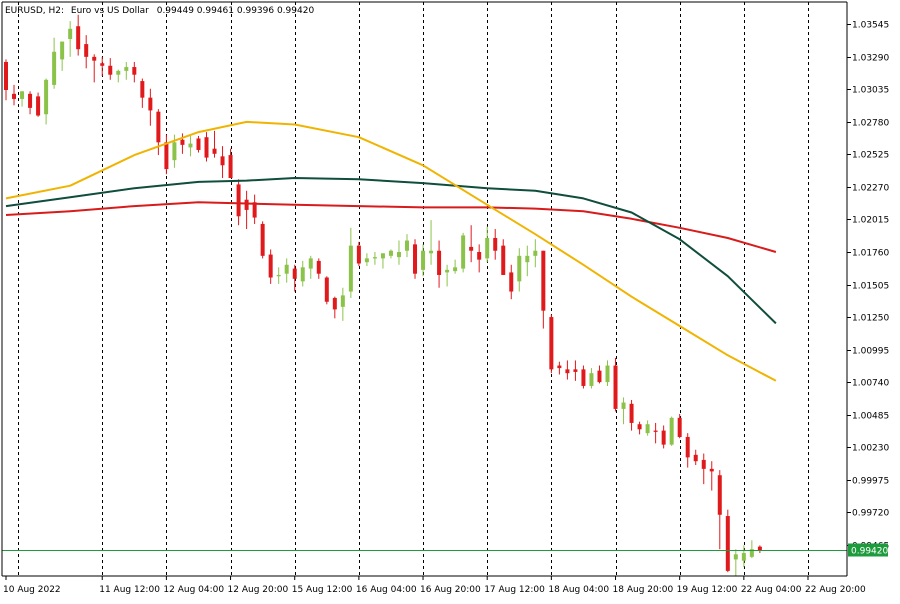 The width and height of the screenshot is (900, 604). Describe the element at coordinates (110, 11) in the screenshot. I see `symbol-description: Euro vs US Dollar` at that location.